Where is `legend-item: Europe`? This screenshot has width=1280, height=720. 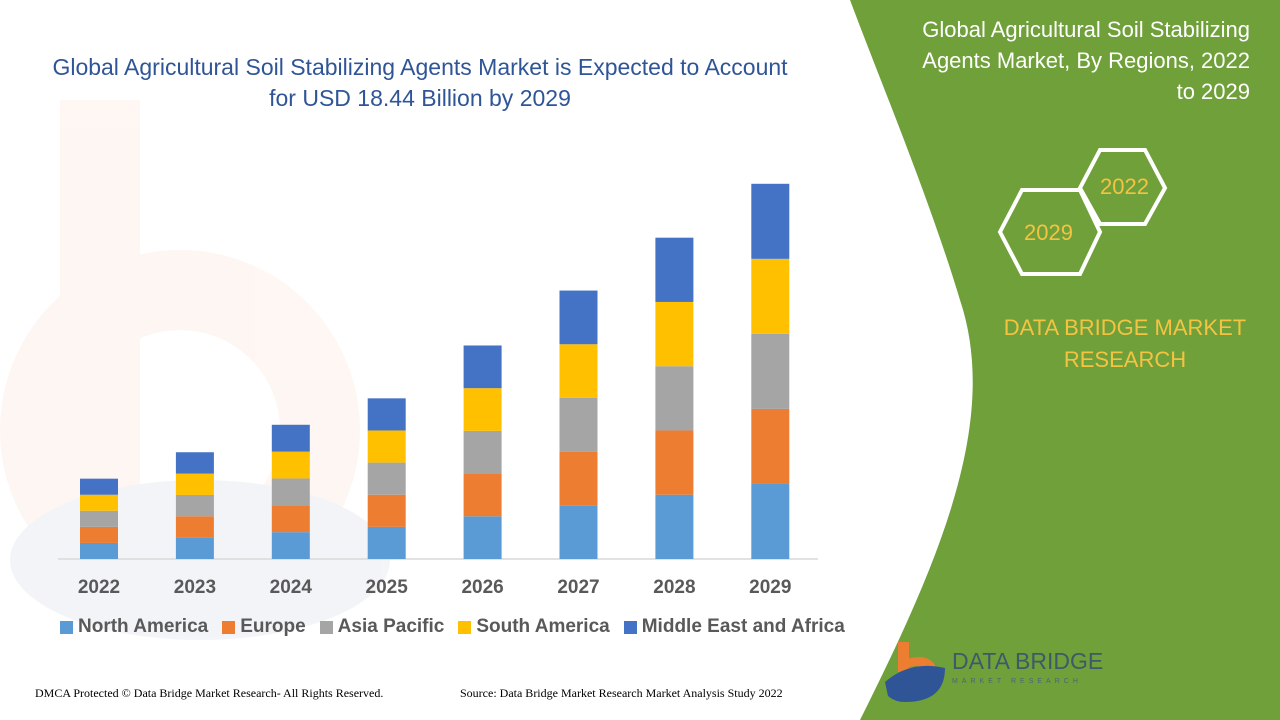
legend-item: Europe is located at coordinates (264, 627).